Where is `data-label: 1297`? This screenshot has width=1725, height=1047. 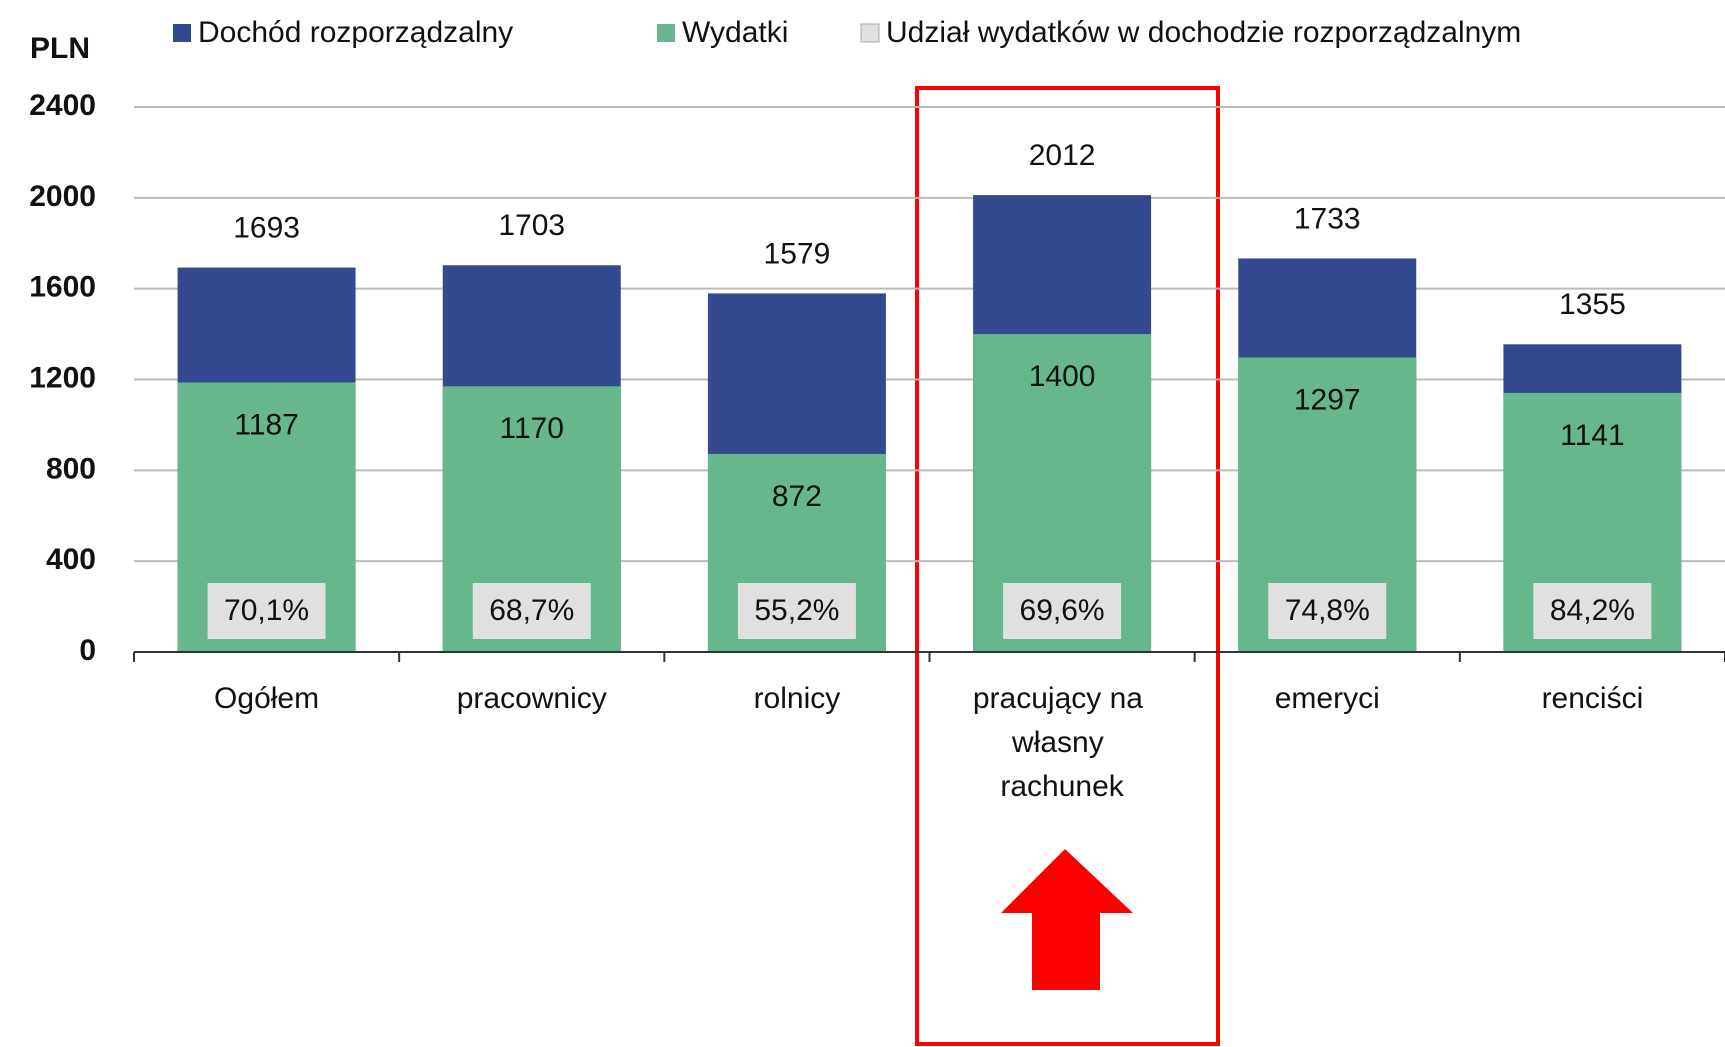 data-label: 1297 is located at coordinates (1327, 399).